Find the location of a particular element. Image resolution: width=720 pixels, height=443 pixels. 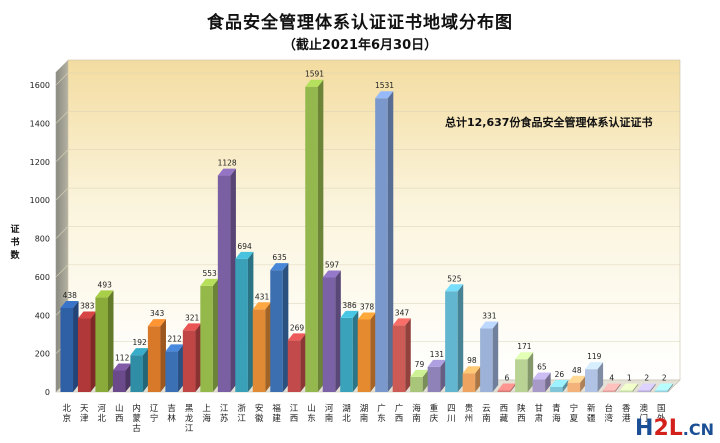

x-category-char: 澳 is located at coordinates (644, 408).